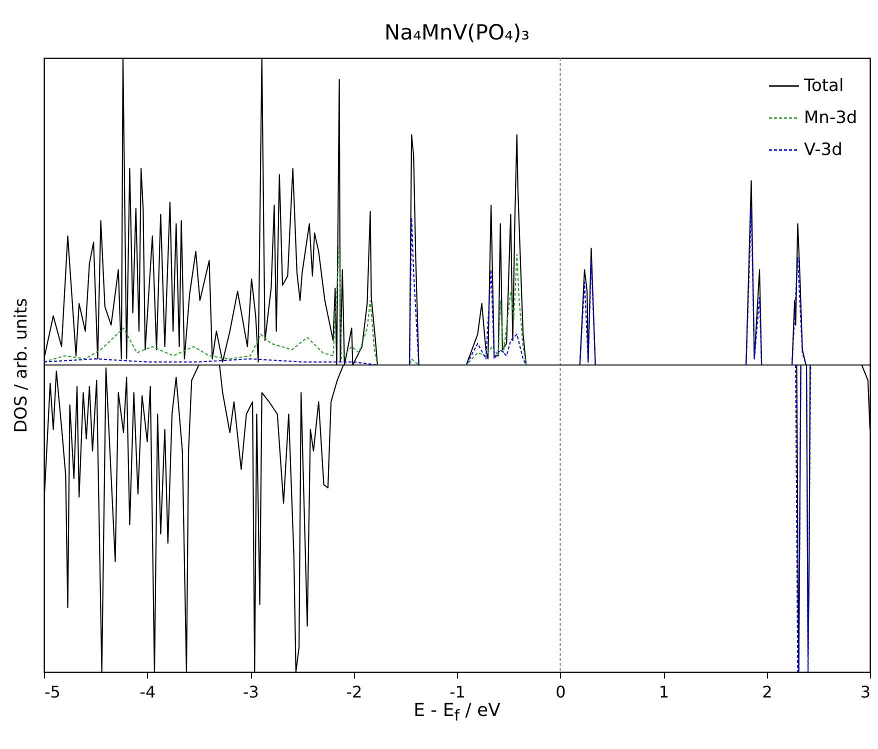 The height and width of the screenshot is (749, 878). Describe the element at coordinates (458, 692) in the screenshot. I see `x-tick-label: -1` at that location.